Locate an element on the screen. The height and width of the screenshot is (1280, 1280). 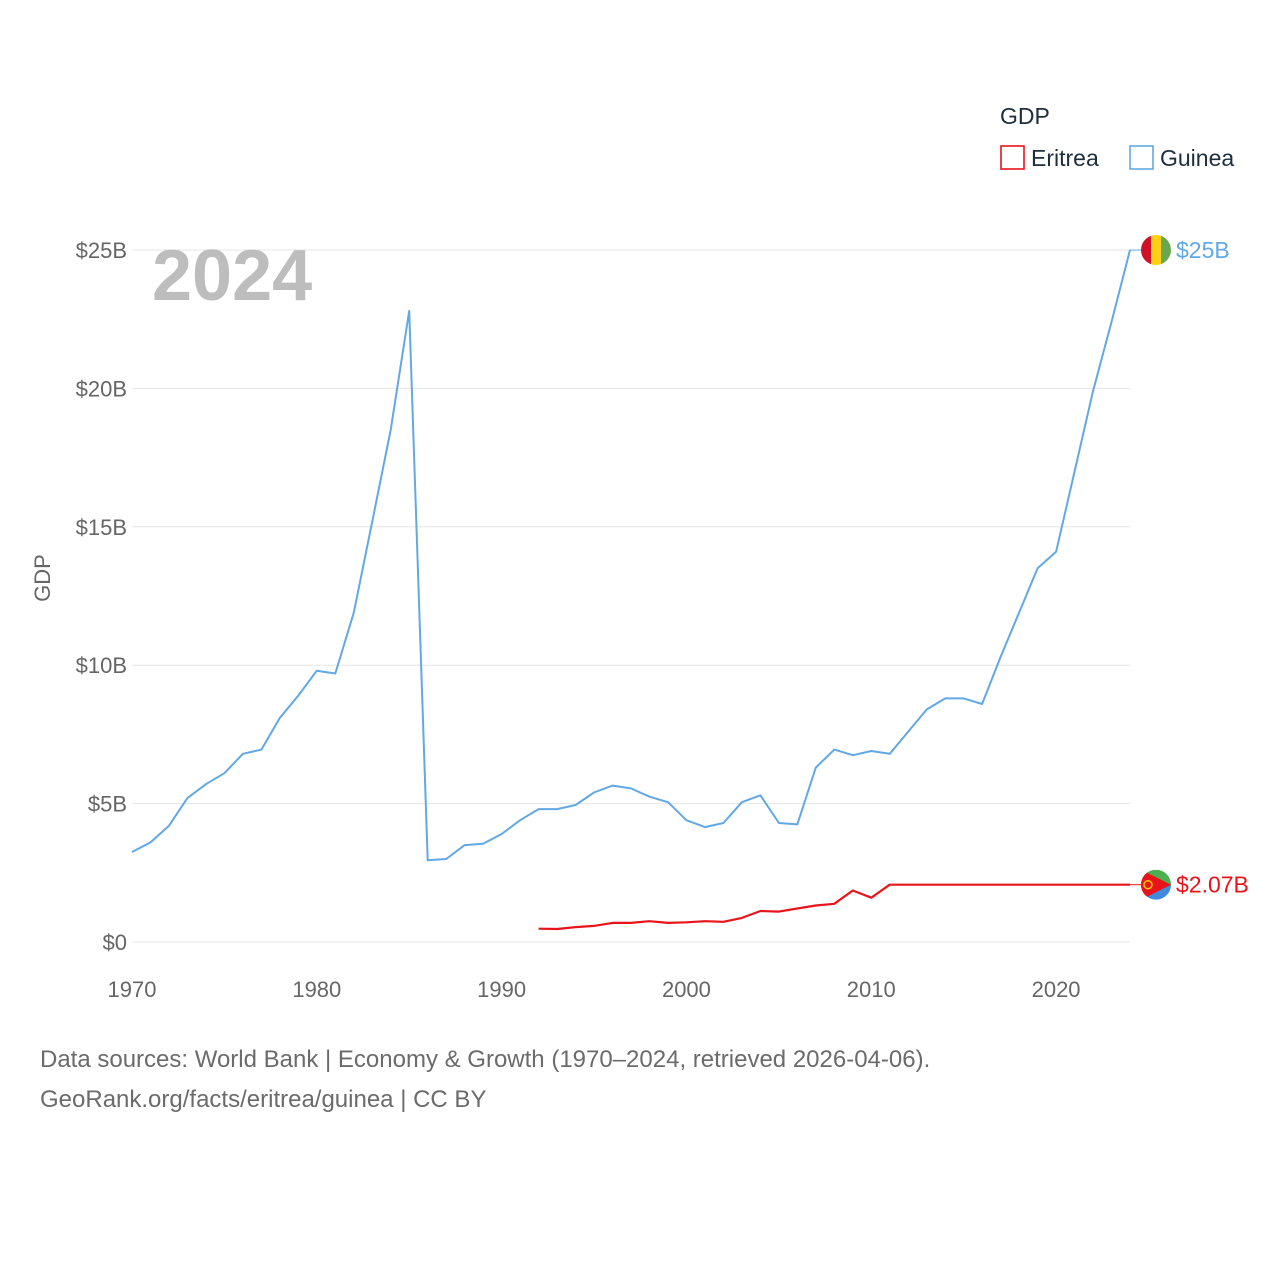
source-link: GeoRank.org/facts/eritrea/guinea | CC BY is located at coordinates (263, 1099).